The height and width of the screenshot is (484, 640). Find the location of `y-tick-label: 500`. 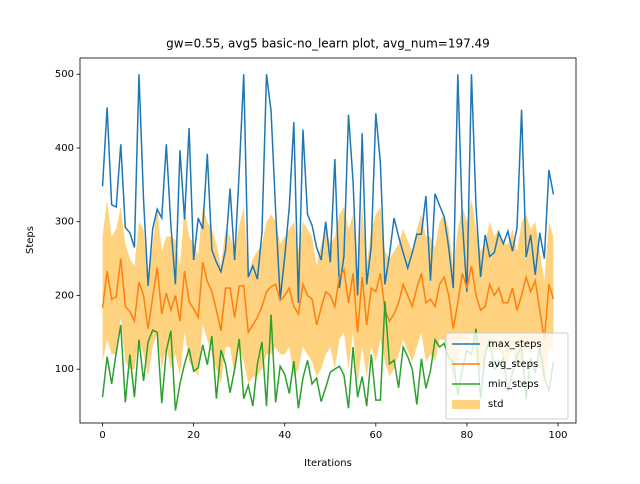

y-tick-label: 500 is located at coordinates (64, 74).